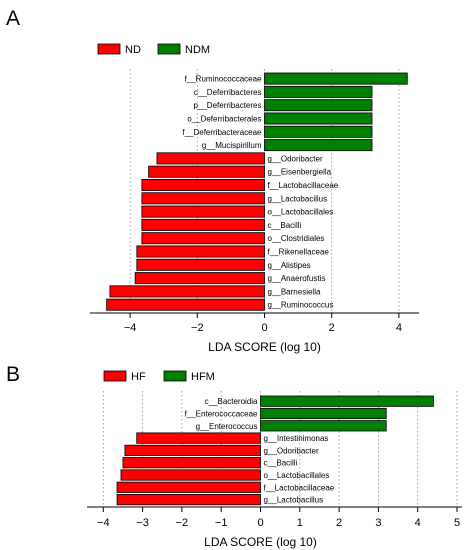 The height and width of the screenshot is (550, 467). Describe the element at coordinates (297, 278) in the screenshot. I see `bar-label: g__Anaerofustis` at that location.